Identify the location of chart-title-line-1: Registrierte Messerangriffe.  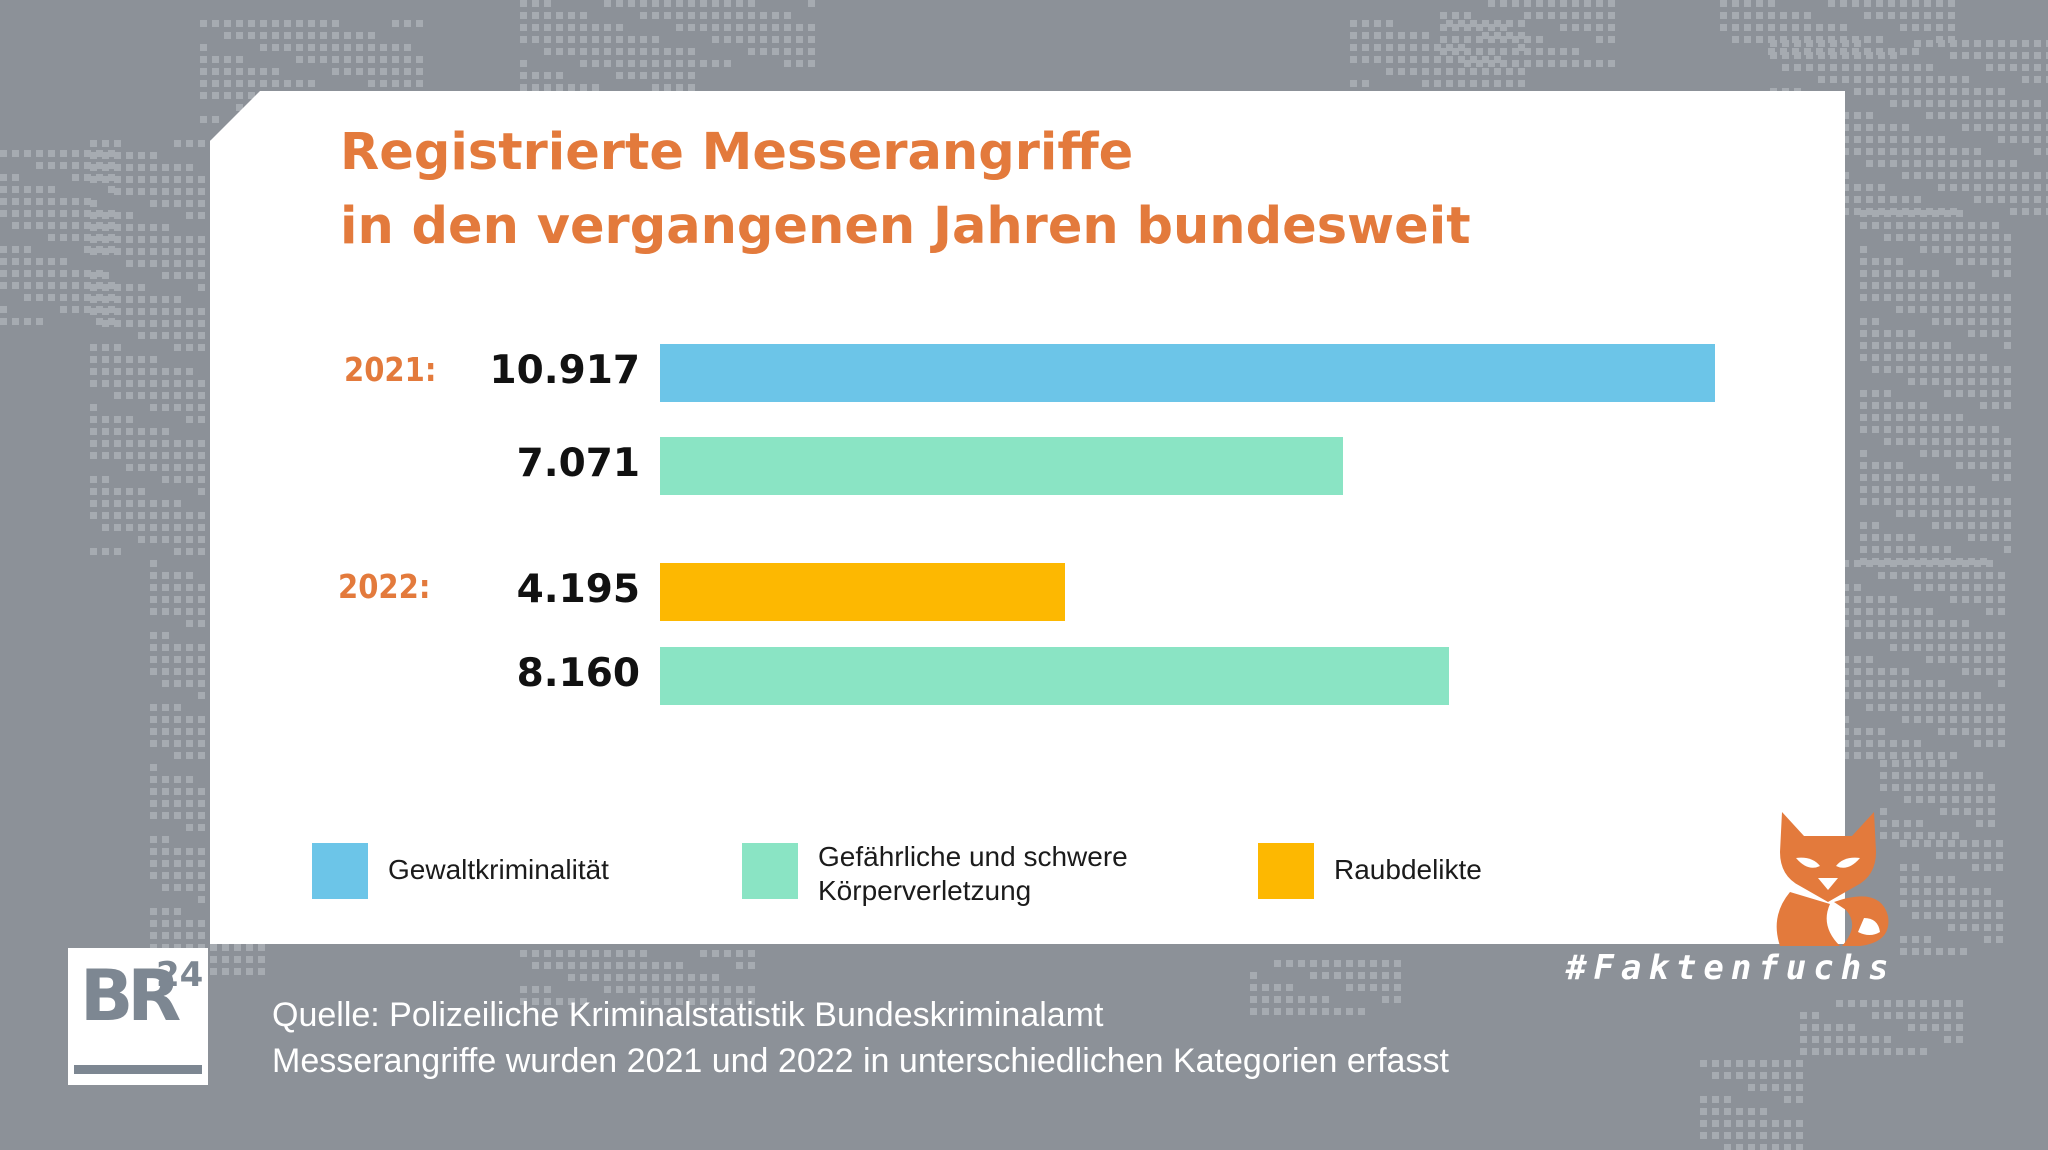
(737, 152).